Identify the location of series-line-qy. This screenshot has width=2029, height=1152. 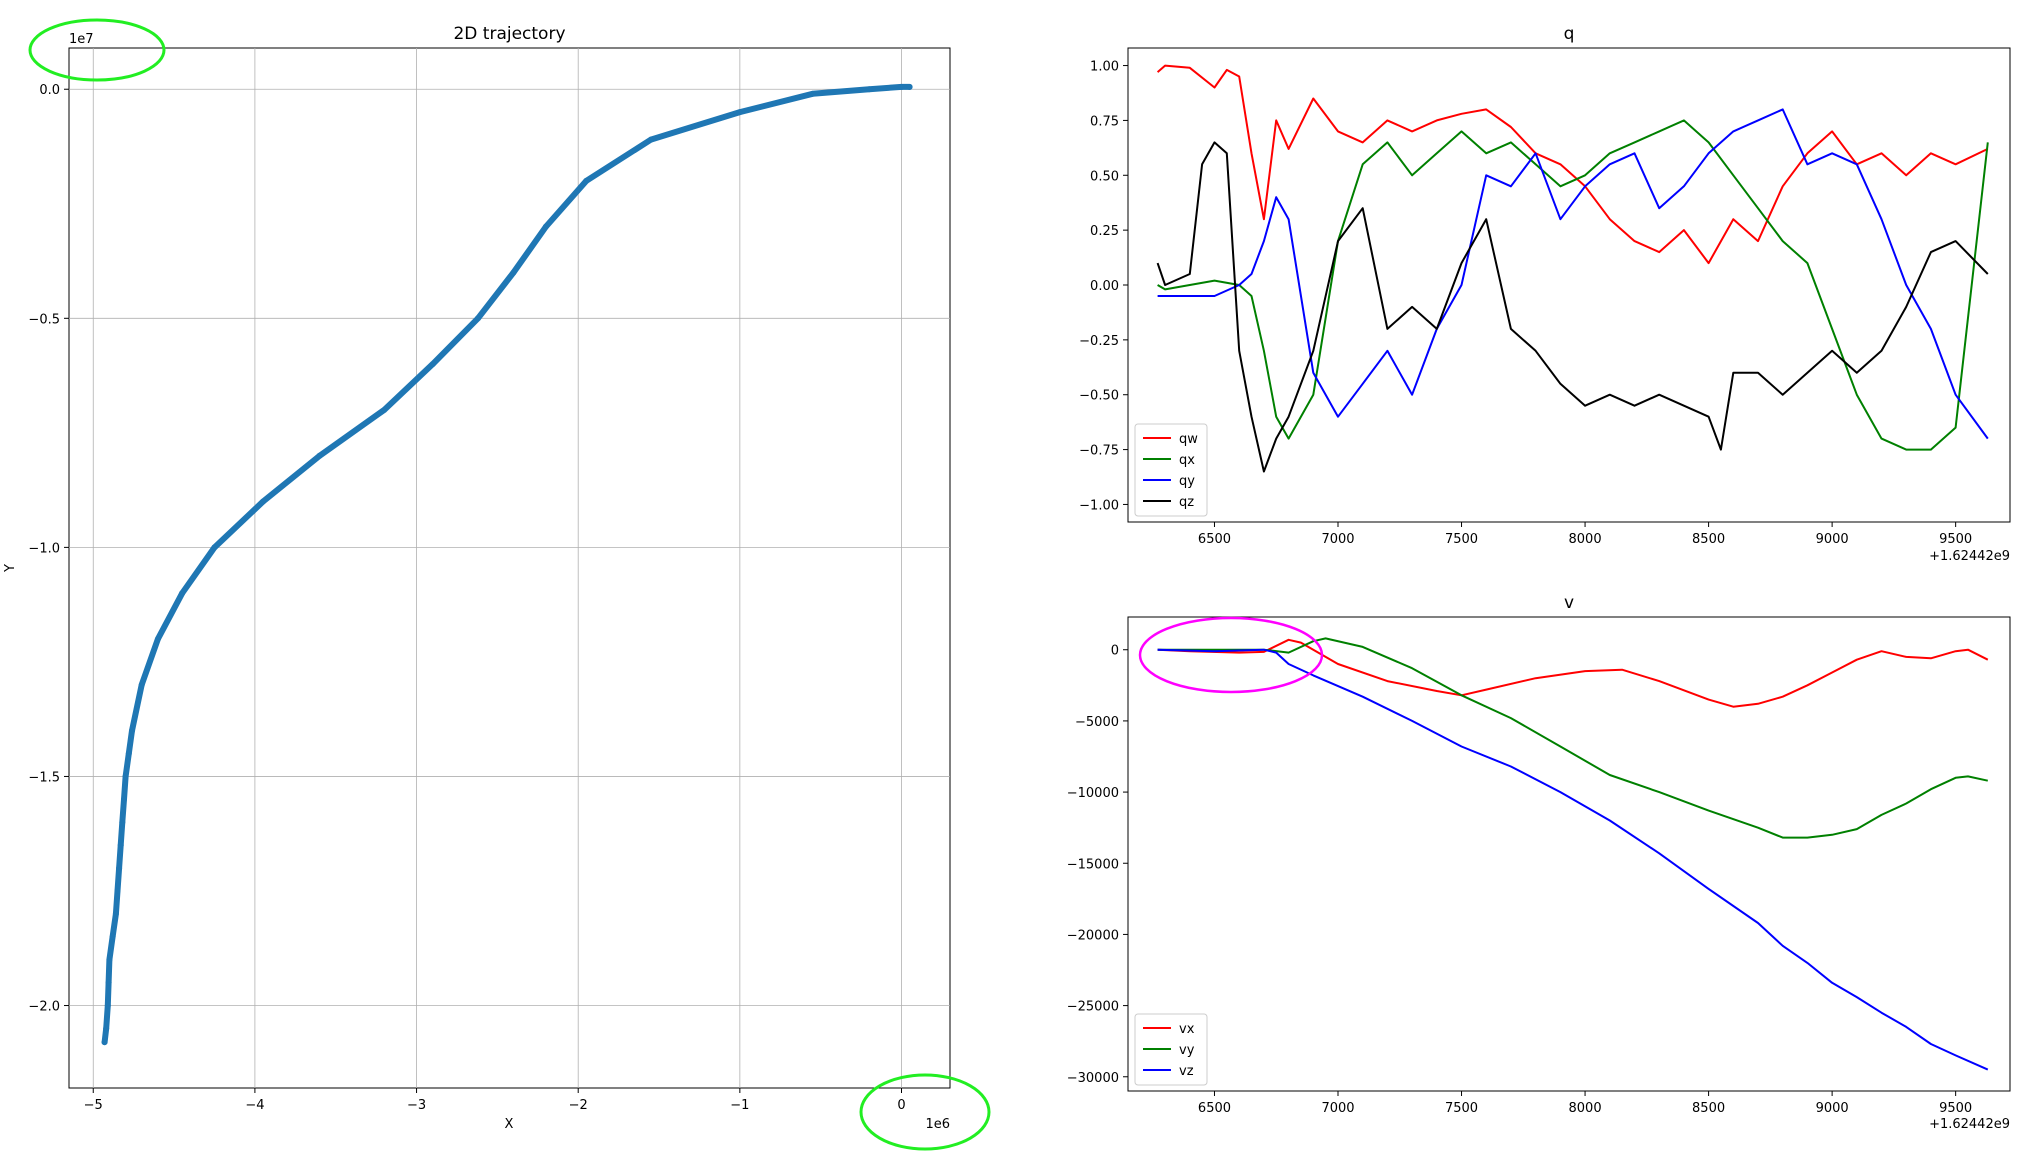
(1573, 274).